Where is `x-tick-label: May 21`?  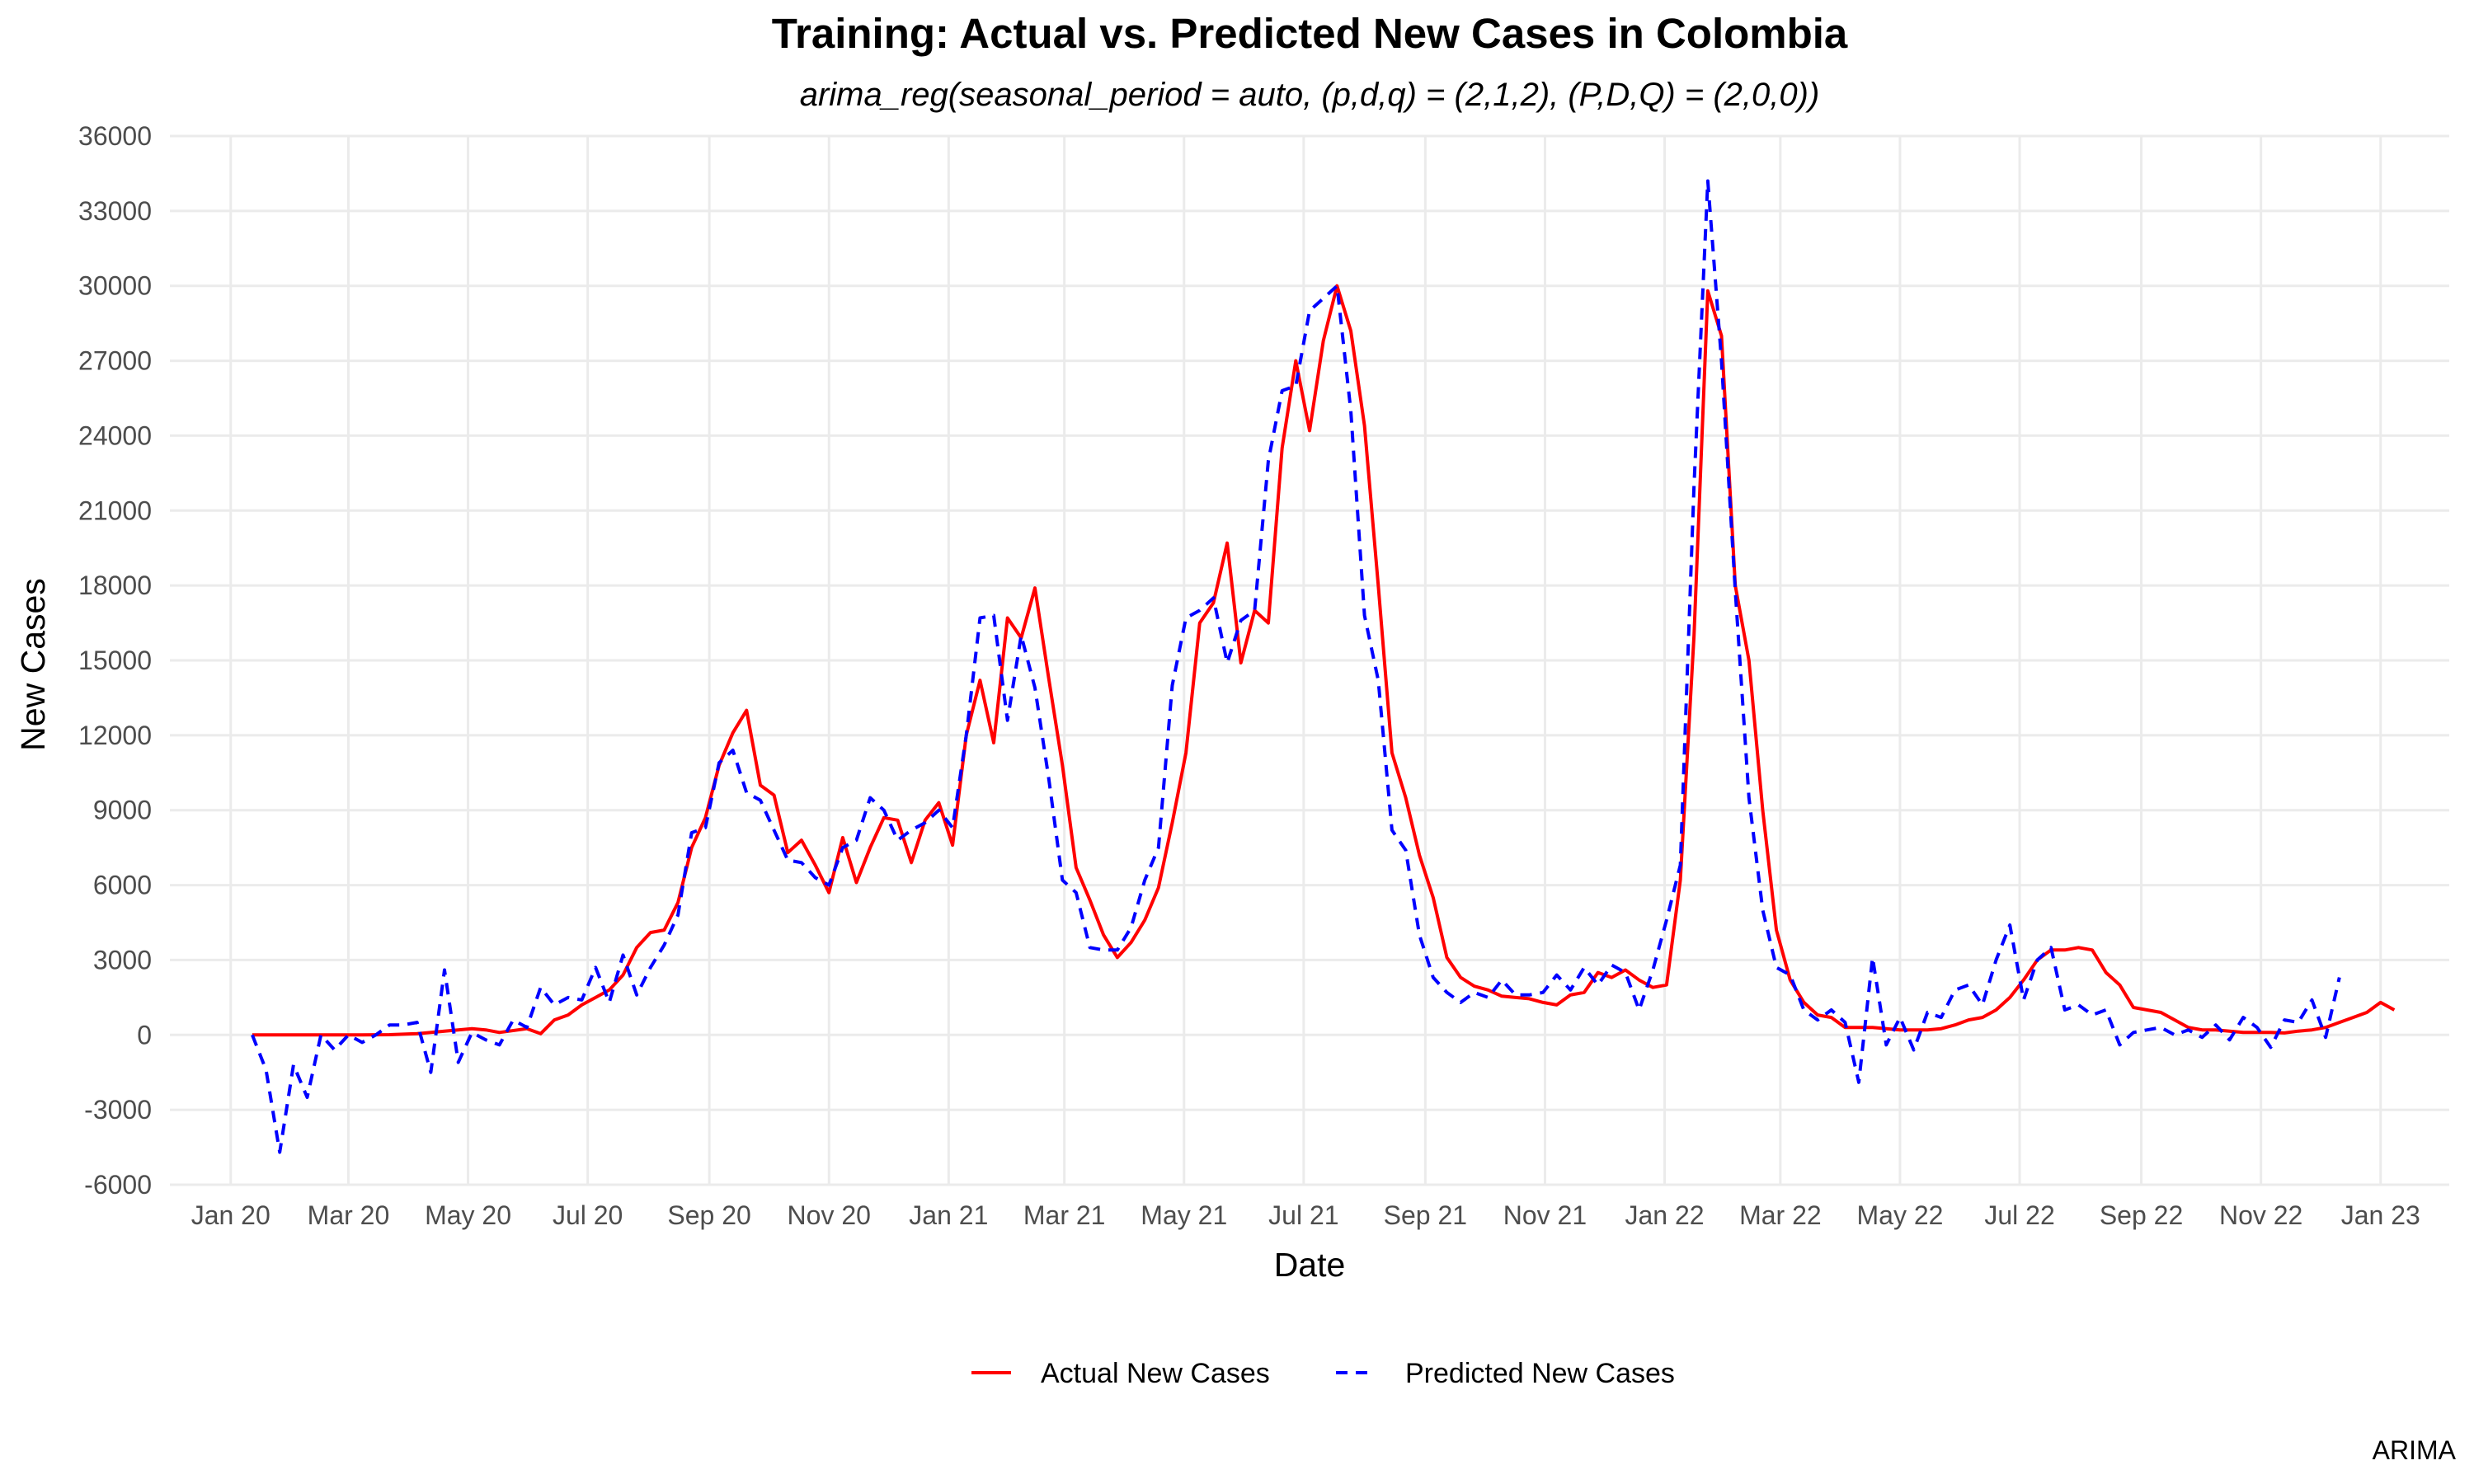
x-tick-label: May 21 is located at coordinates (1184, 1215).